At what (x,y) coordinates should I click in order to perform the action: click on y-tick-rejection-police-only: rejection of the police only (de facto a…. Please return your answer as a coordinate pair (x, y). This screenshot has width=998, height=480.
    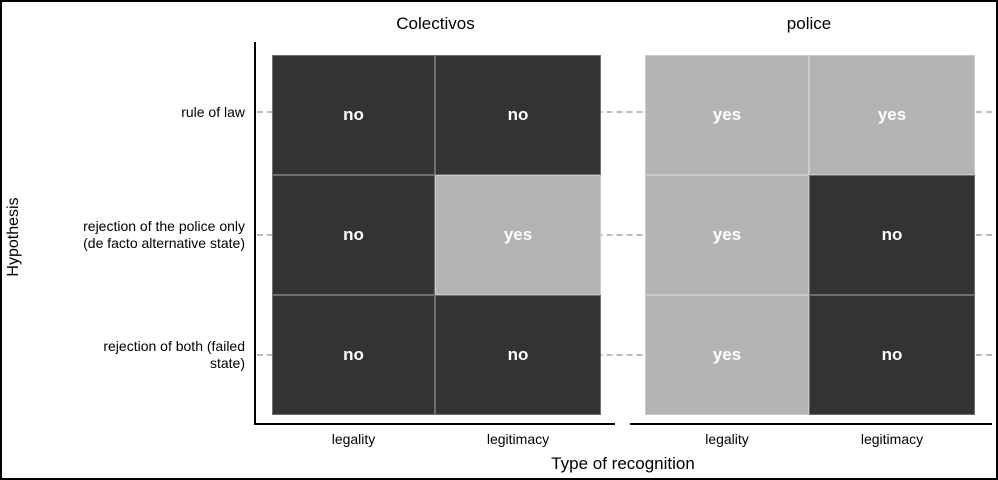
    Looking at the image, I should click on (164, 234).